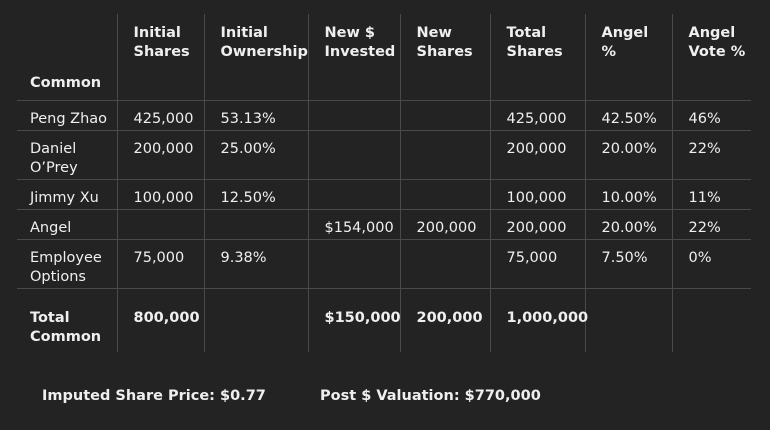 This screenshot has height=430, width=770. What do you see at coordinates (67, 263) in the screenshot?
I see `row-label: Employee Options` at bounding box center [67, 263].